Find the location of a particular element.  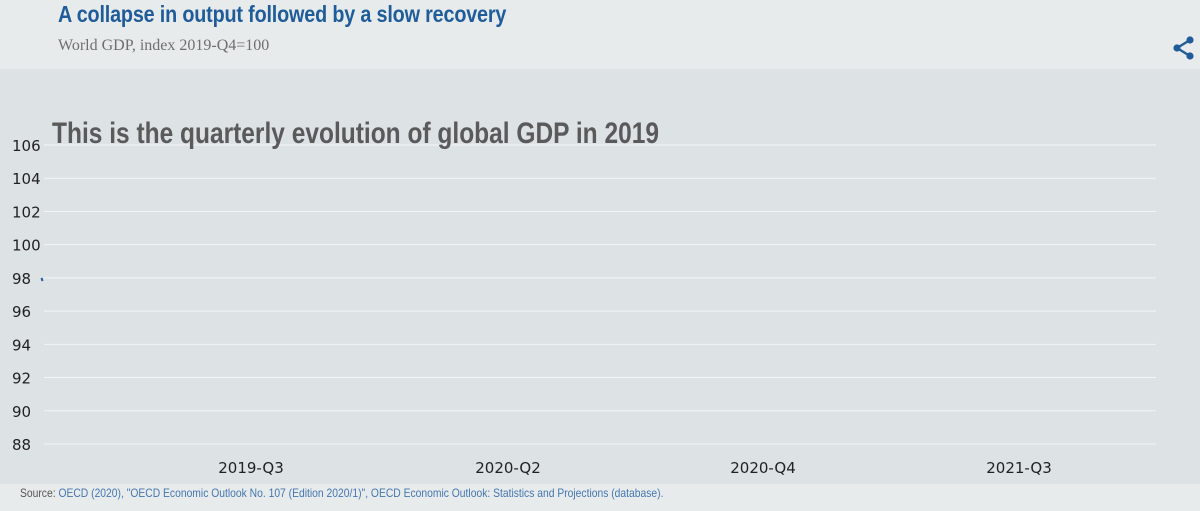

x-tick-label: 2020-Q4 is located at coordinates (763, 468).